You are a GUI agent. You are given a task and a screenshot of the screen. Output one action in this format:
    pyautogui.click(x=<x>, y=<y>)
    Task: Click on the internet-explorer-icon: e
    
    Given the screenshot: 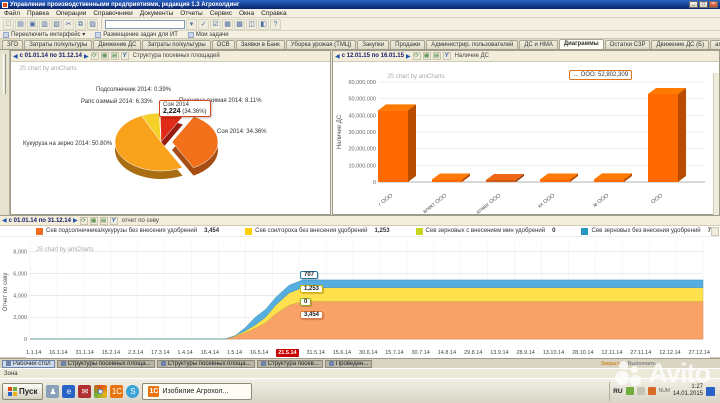 What is the action you would take?
    pyautogui.click(x=69, y=391)
    